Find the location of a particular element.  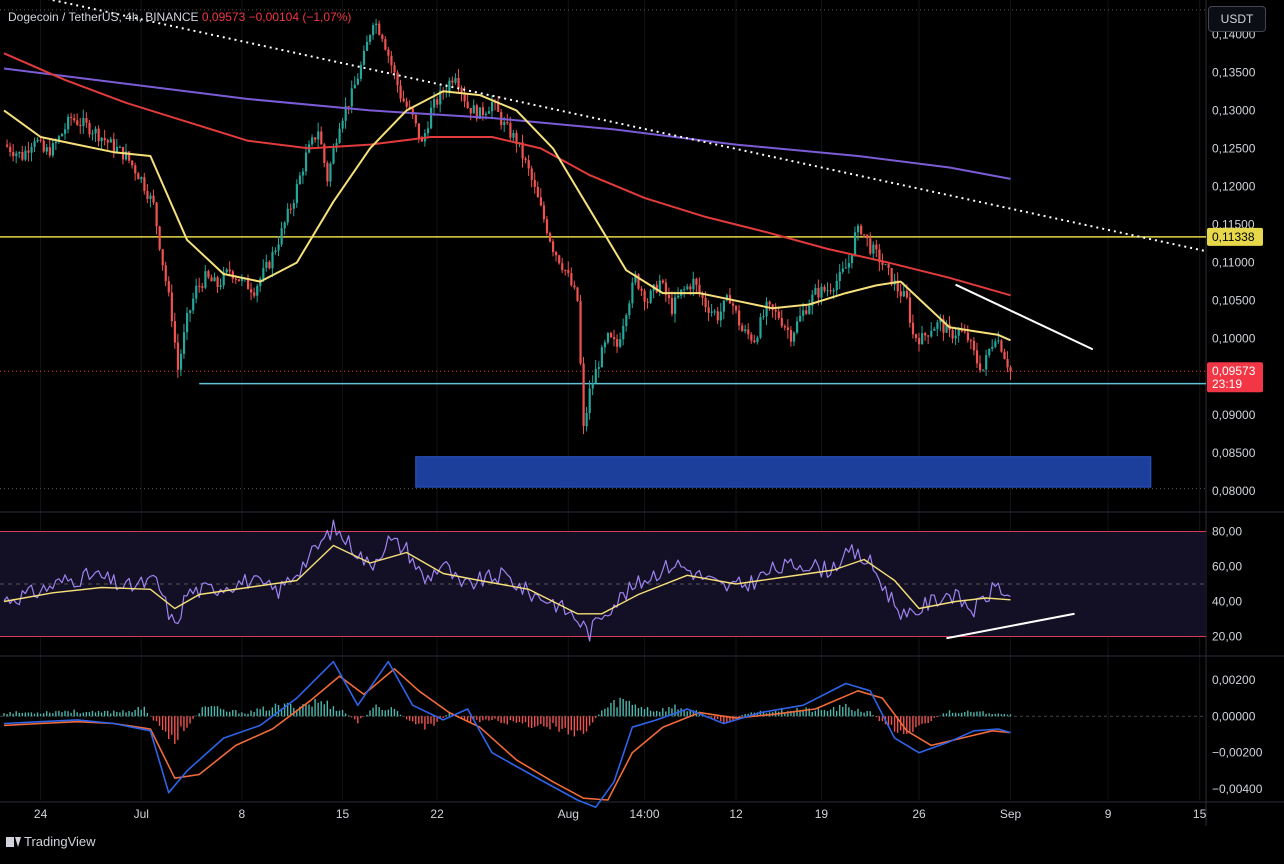

currency-button: USDT is located at coordinates (1237, 19).